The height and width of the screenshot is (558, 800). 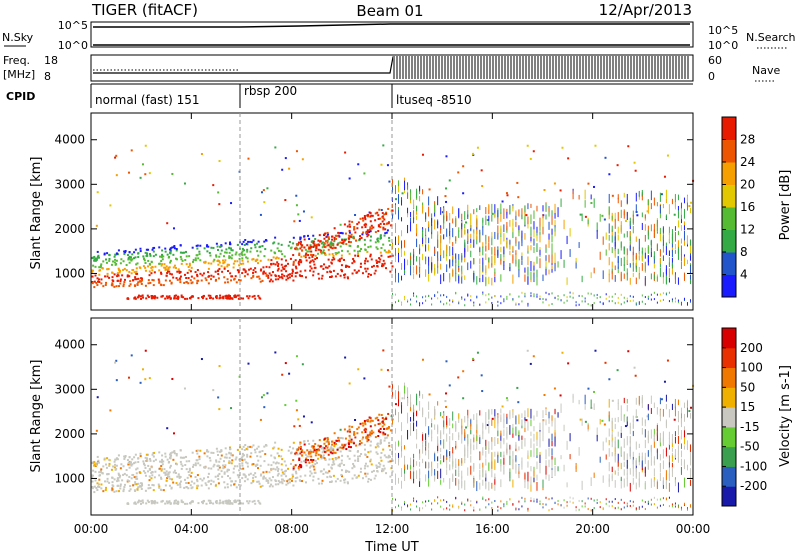 I want to click on colorbar-tick-label: 28, so click(x=747, y=140).